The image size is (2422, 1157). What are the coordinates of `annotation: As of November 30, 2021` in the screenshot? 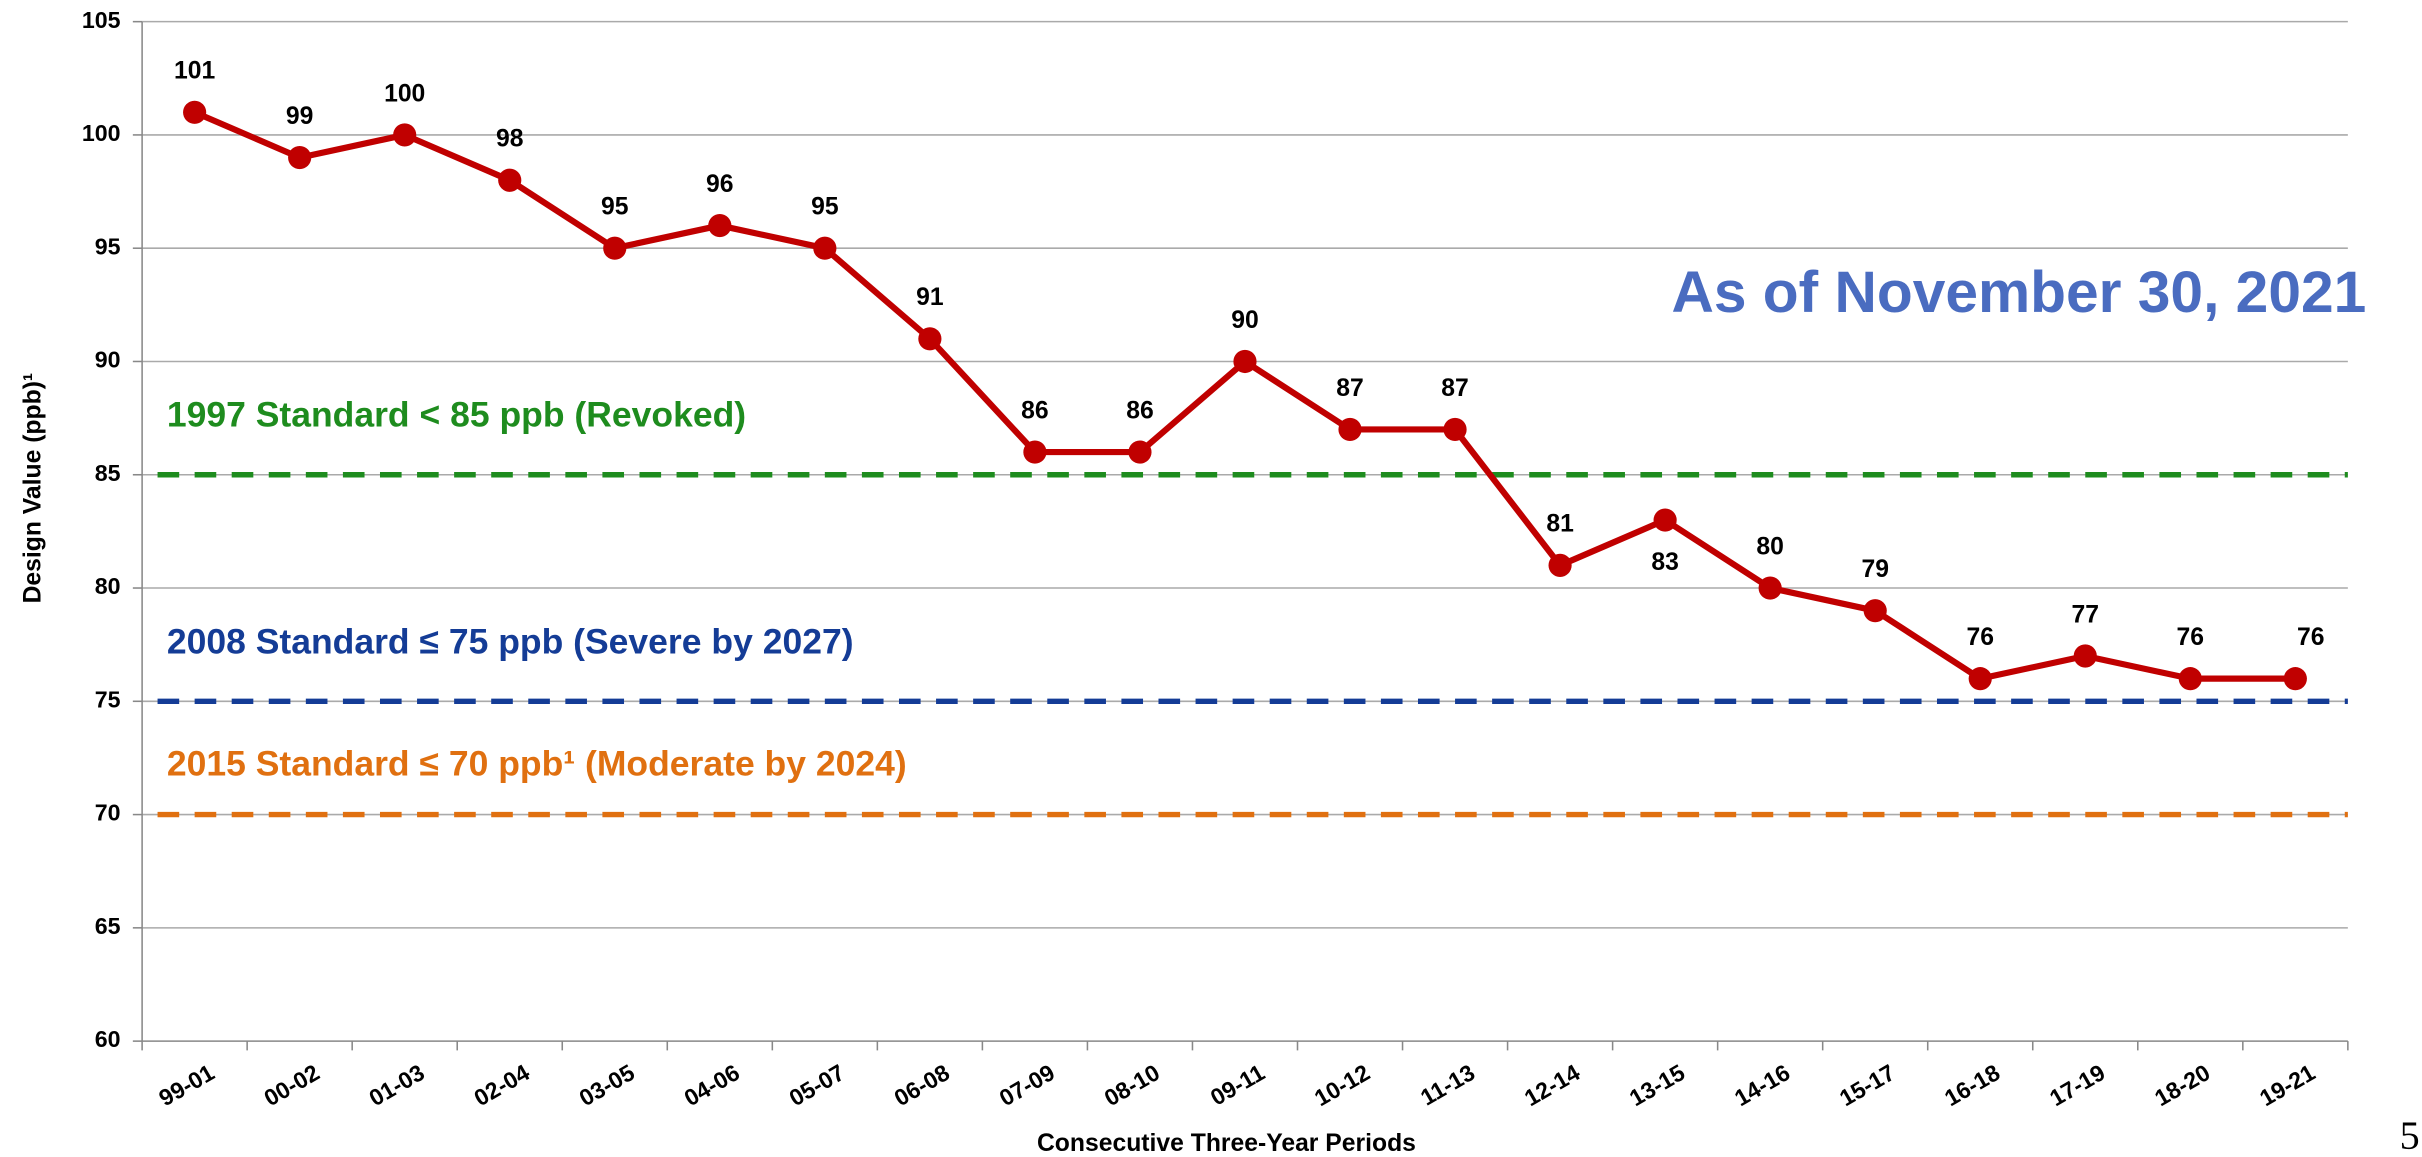 It's located at (2018, 292).